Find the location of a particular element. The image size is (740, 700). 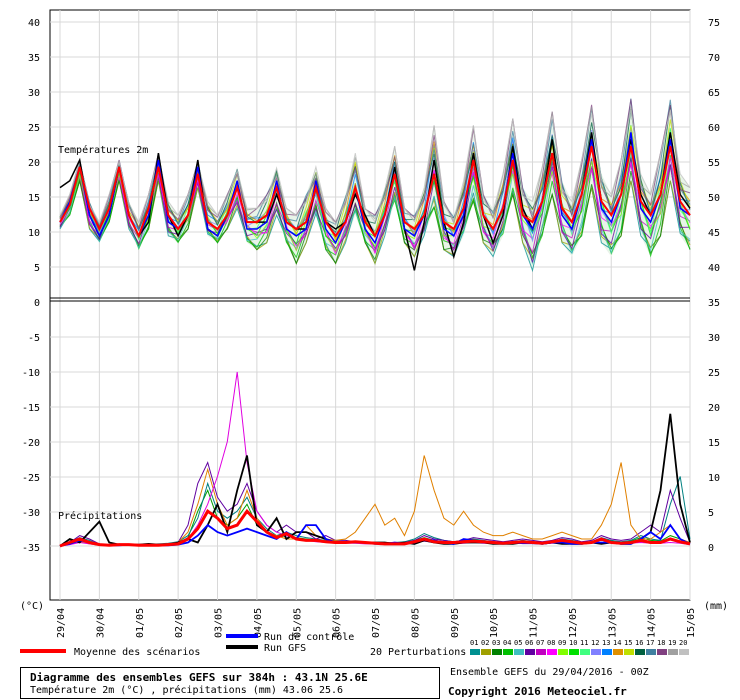

perturbation-number: 05 is located at coordinates (518, 643).